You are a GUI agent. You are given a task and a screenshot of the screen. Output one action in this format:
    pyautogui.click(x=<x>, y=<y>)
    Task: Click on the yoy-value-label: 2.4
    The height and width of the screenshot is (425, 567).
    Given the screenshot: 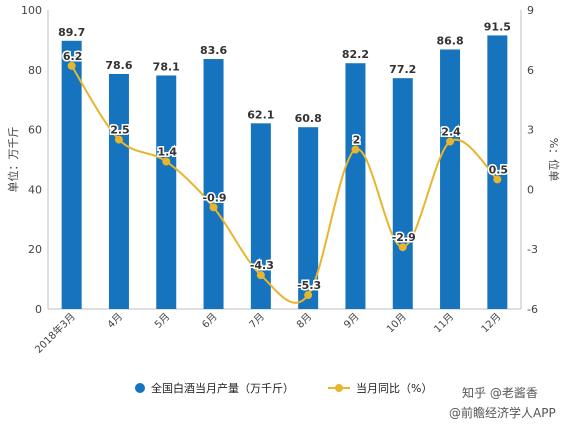 What is the action you would take?
    pyautogui.click(x=451, y=132)
    